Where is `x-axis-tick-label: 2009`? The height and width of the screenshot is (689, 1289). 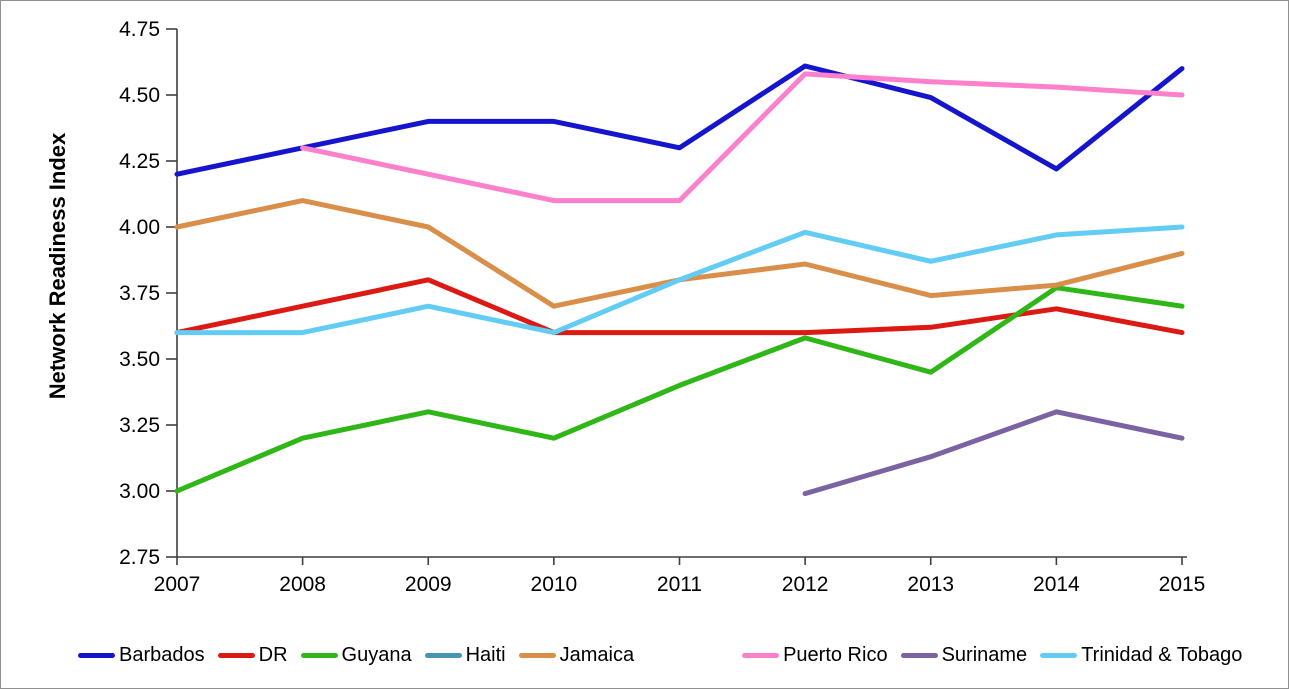
x-axis-tick-label: 2009 is located at coordinates (428, 584).